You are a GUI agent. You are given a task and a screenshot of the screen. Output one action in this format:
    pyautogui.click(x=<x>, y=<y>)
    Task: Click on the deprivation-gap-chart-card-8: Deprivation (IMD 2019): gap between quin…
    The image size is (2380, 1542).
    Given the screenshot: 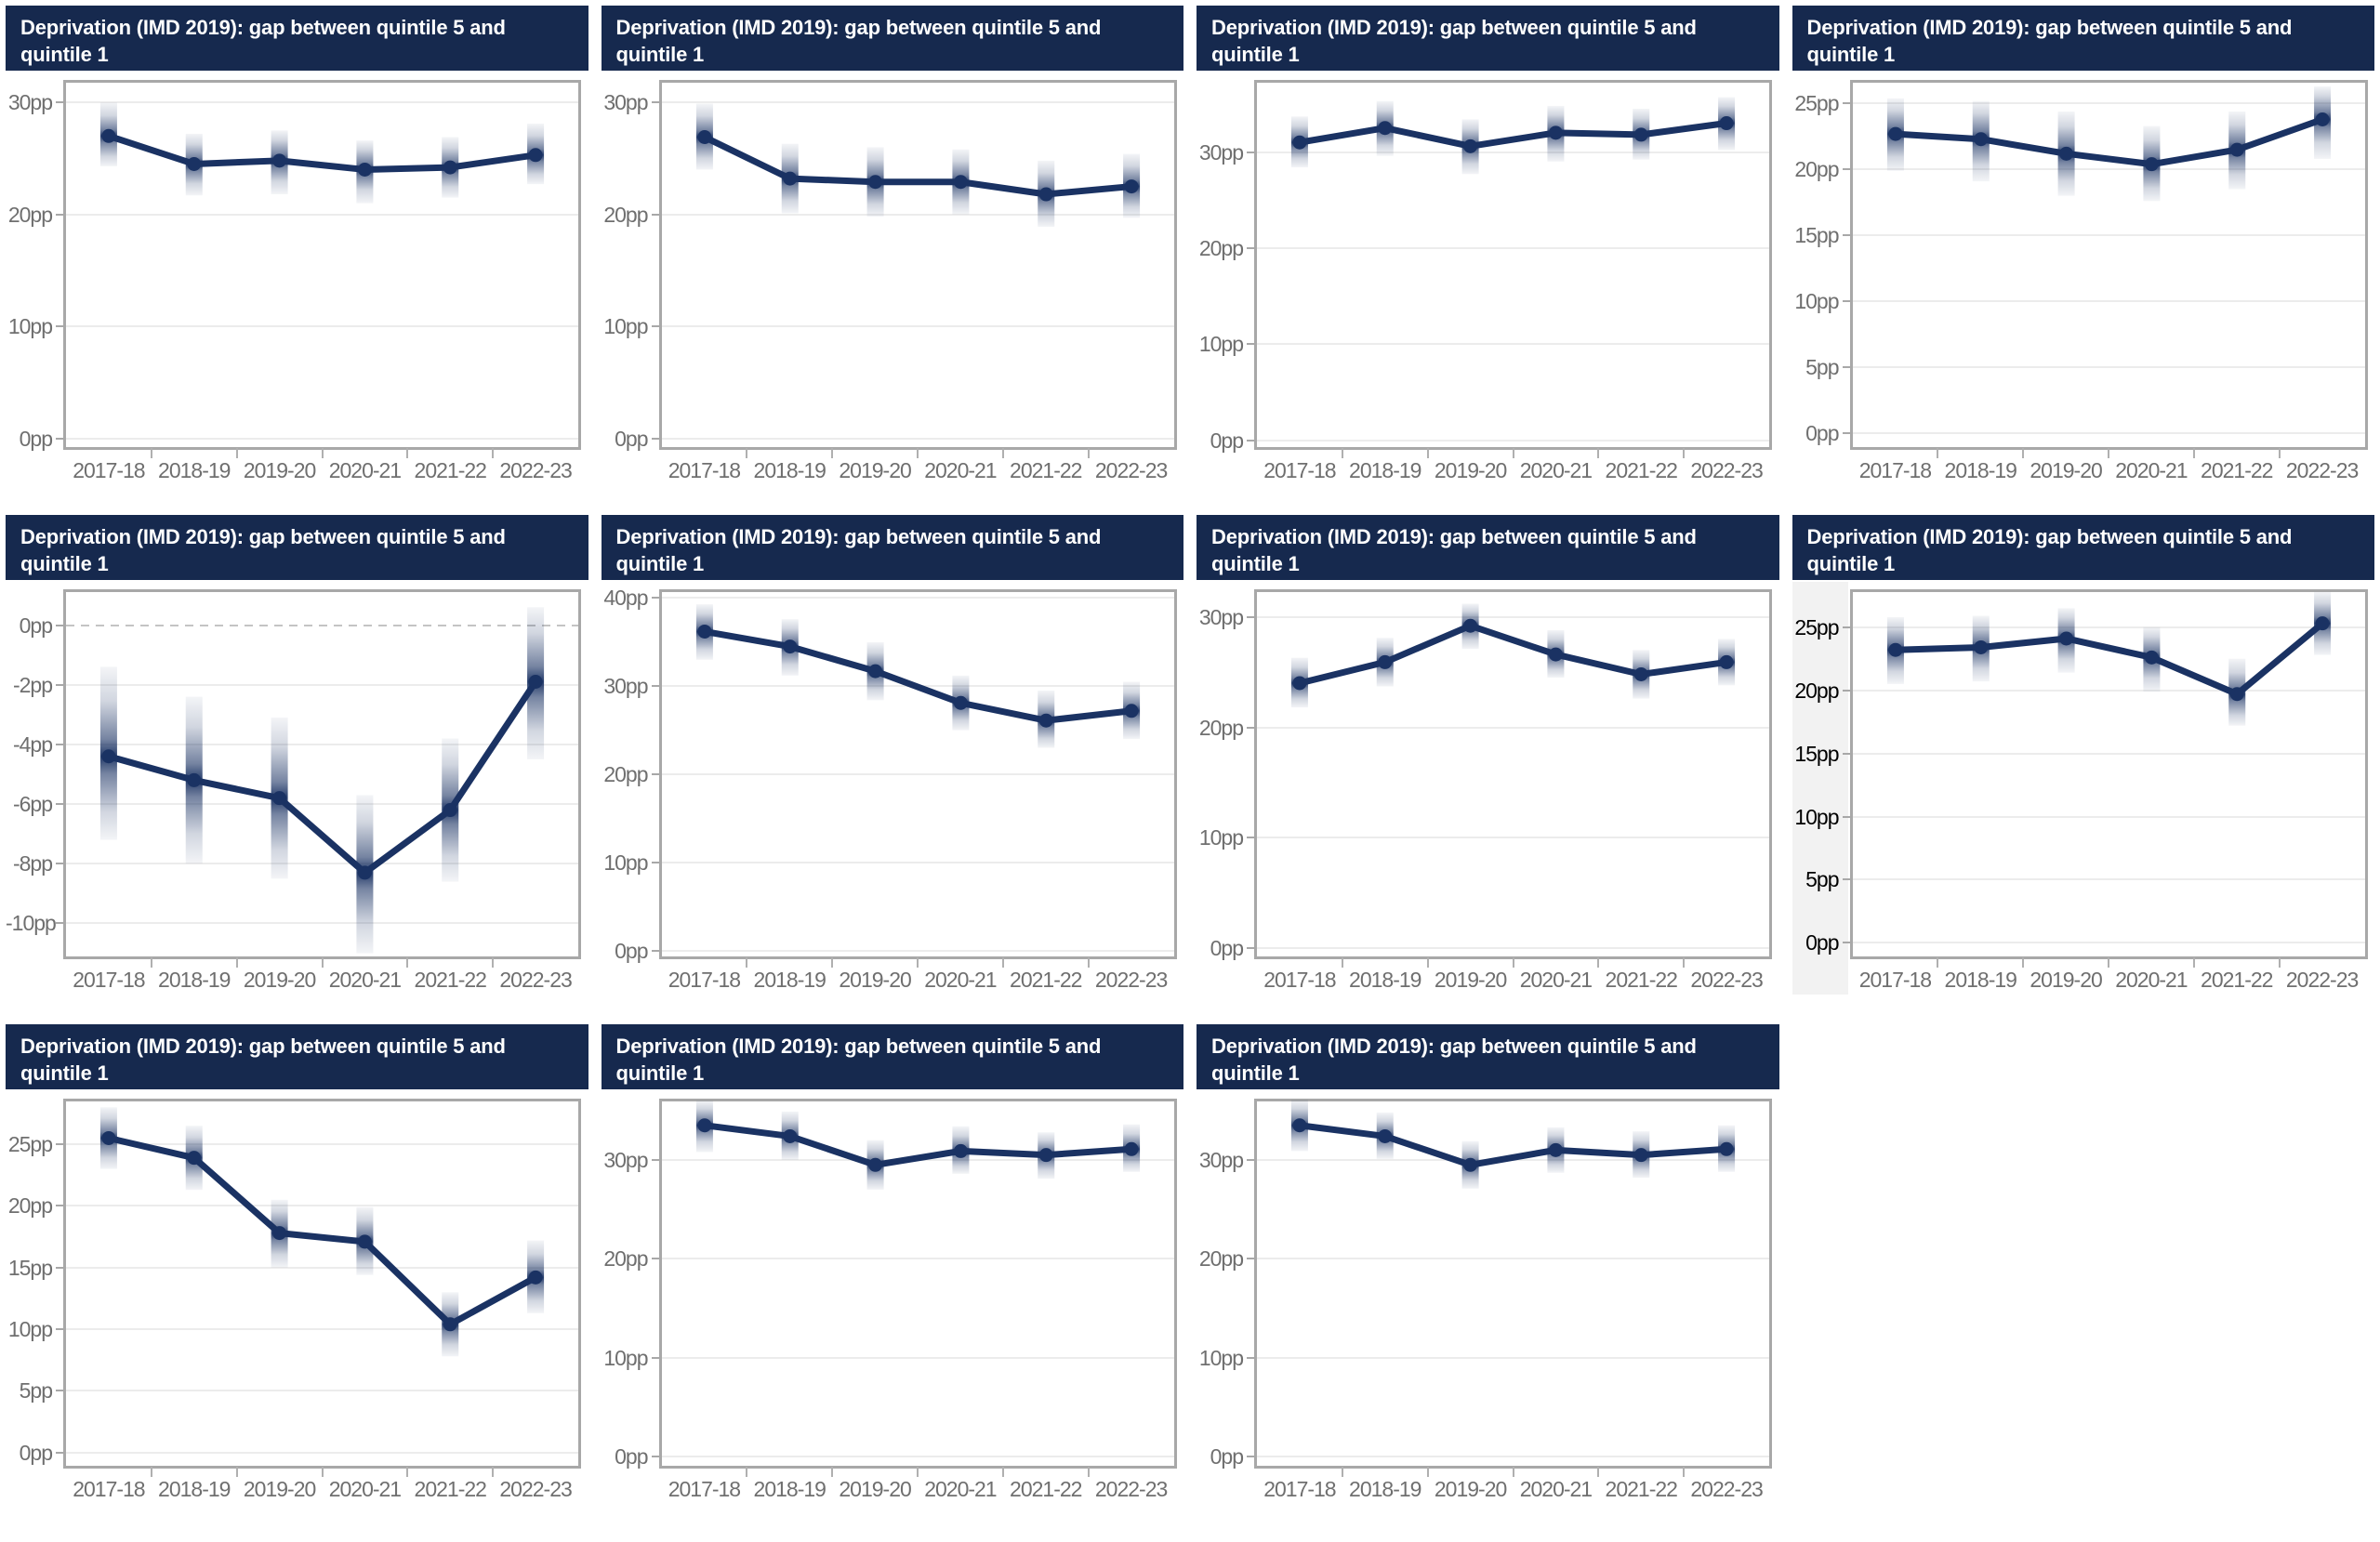 What is the action you would take?
    pyautogui.click(x=2083, y=766)
    